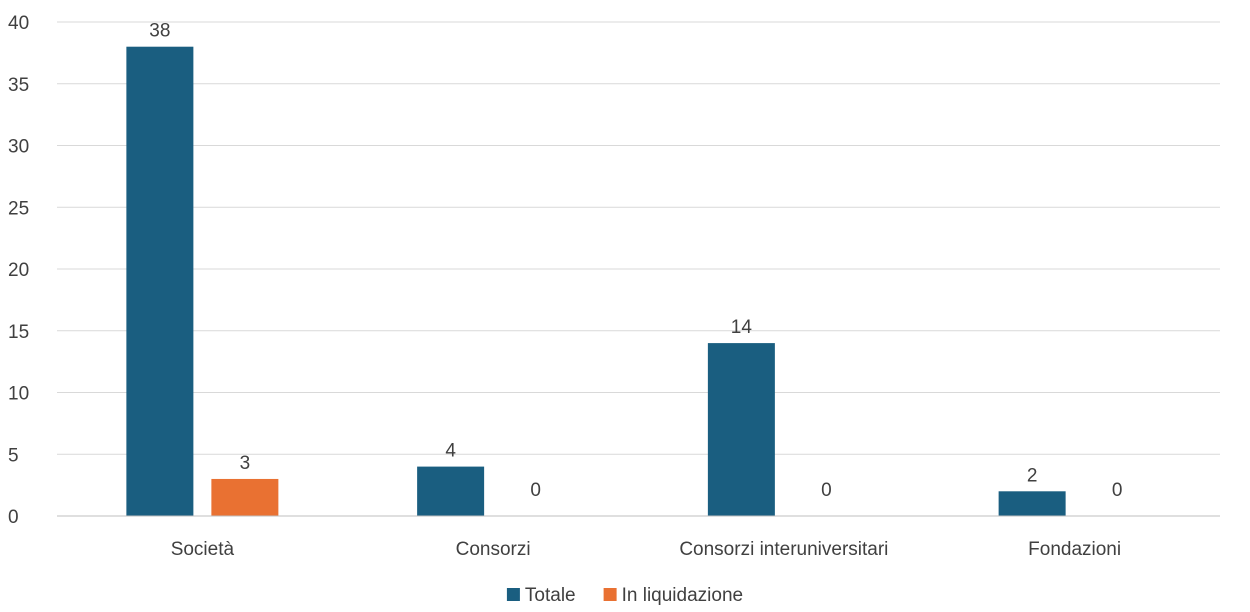  I want to click on x-category-label: Consorzi interuniversitari, so click(783, 549).